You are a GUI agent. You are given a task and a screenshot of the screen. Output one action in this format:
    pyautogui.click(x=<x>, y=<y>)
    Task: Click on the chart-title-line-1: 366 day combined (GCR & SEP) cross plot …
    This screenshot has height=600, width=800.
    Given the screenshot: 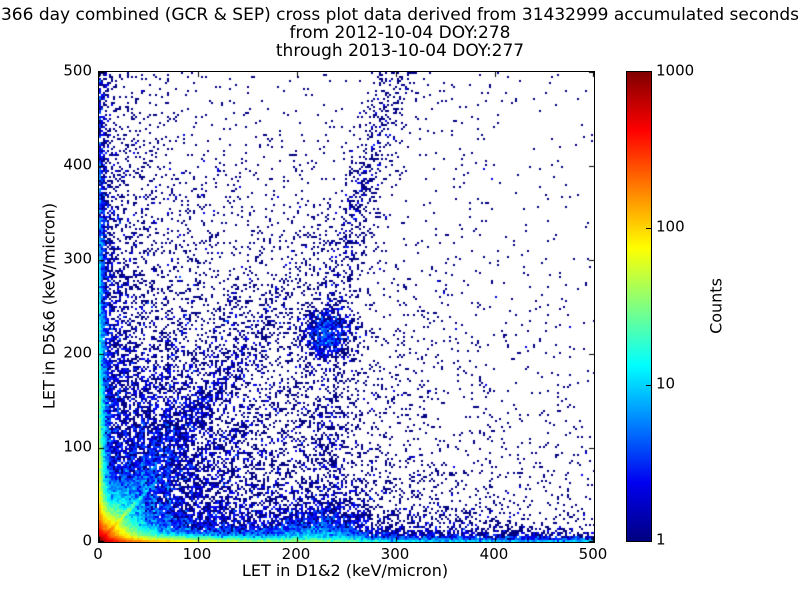 What is the action you would take?
    pyautogui.click(x=400, y=15)
    